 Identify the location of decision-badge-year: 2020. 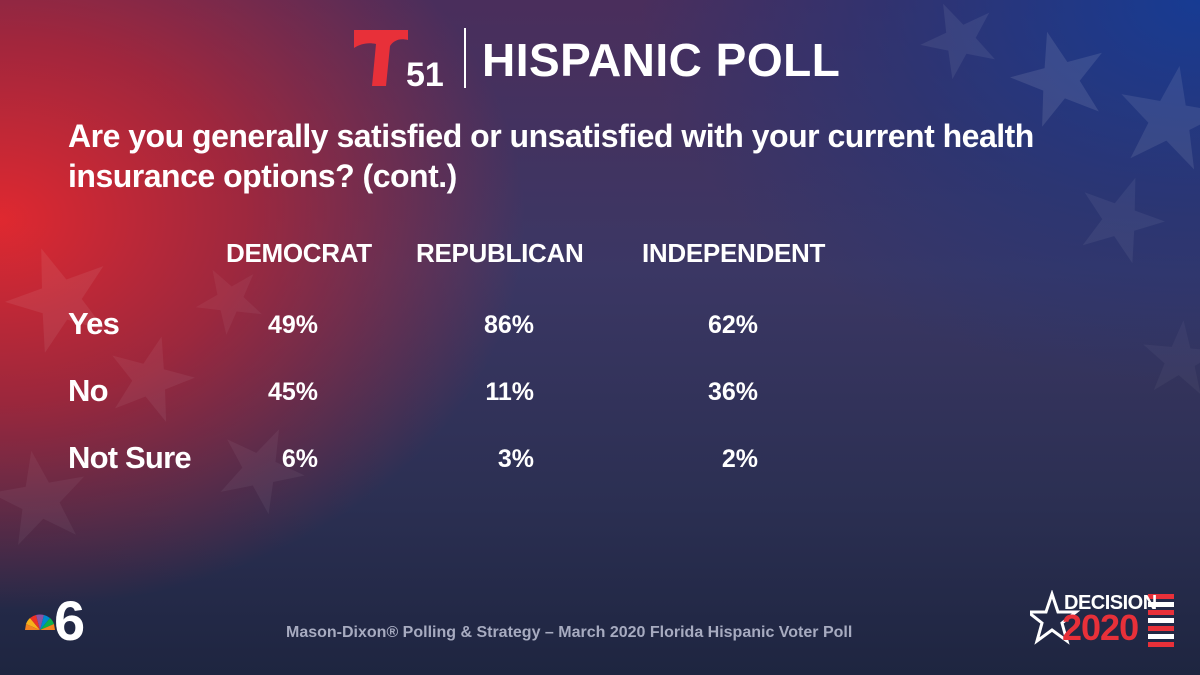
(1100, 627).